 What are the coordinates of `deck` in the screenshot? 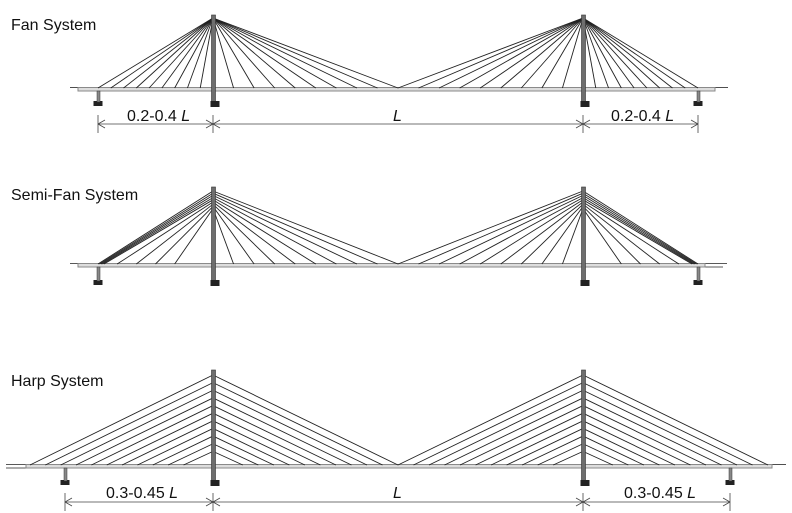 It's located at (391, 265).